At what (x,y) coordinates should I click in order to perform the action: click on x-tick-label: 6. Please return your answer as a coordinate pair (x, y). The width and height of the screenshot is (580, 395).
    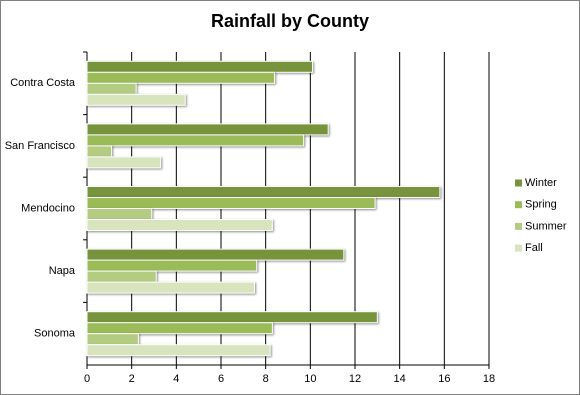
    Looking at the image, I should click on (221, 379).